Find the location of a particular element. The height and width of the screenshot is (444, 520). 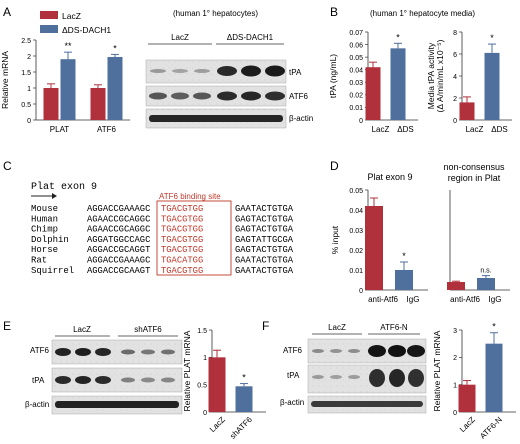

panel-letter-f: F is located at coordinates (265, 326).